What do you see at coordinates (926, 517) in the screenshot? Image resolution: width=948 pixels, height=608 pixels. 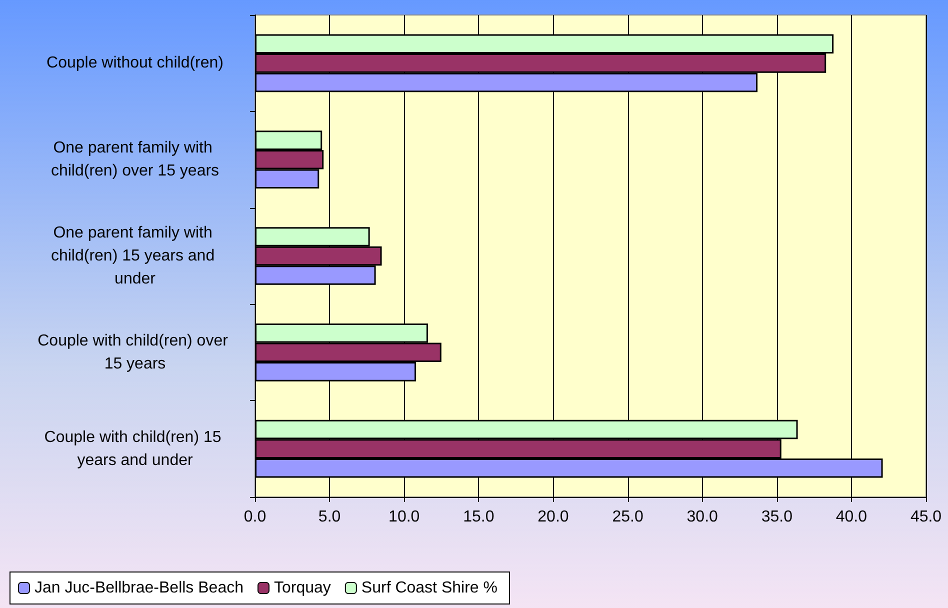 I see `x-tick-label: 45.0` at bounding box center [926, 517].